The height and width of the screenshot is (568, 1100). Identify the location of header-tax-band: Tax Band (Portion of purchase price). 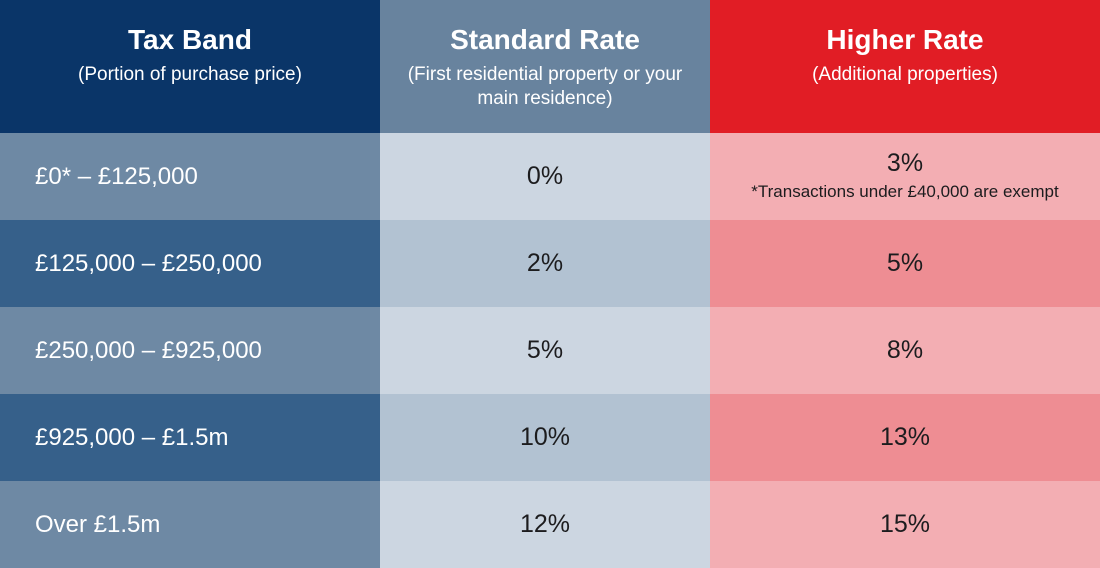
(190, 66).